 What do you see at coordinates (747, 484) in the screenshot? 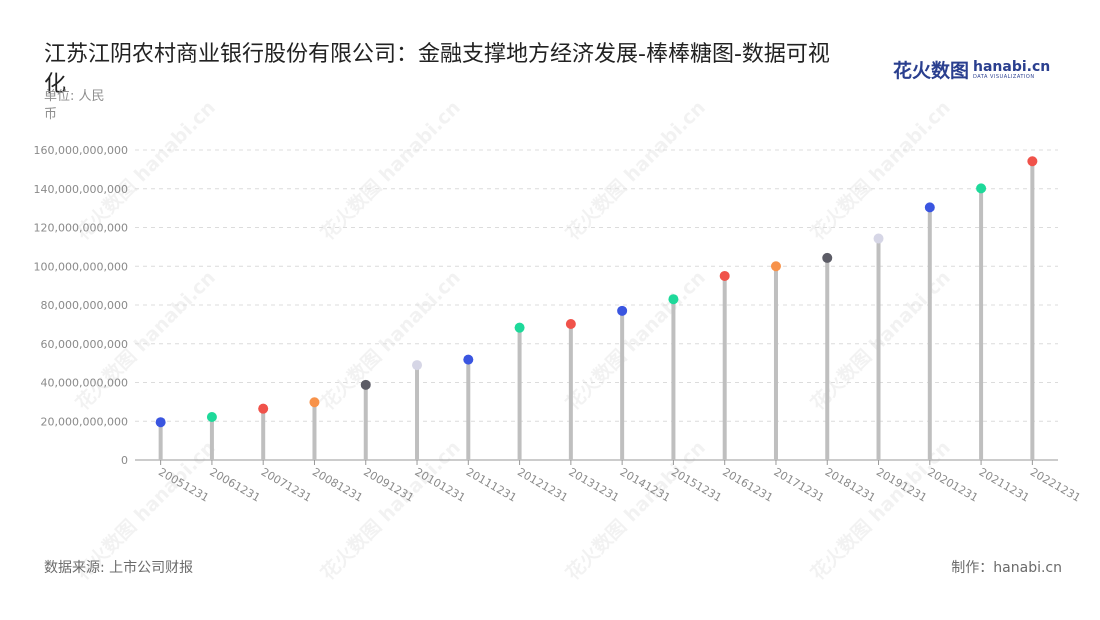
I see `x-tick-label: 20161231` at bounding box center [747, 484].